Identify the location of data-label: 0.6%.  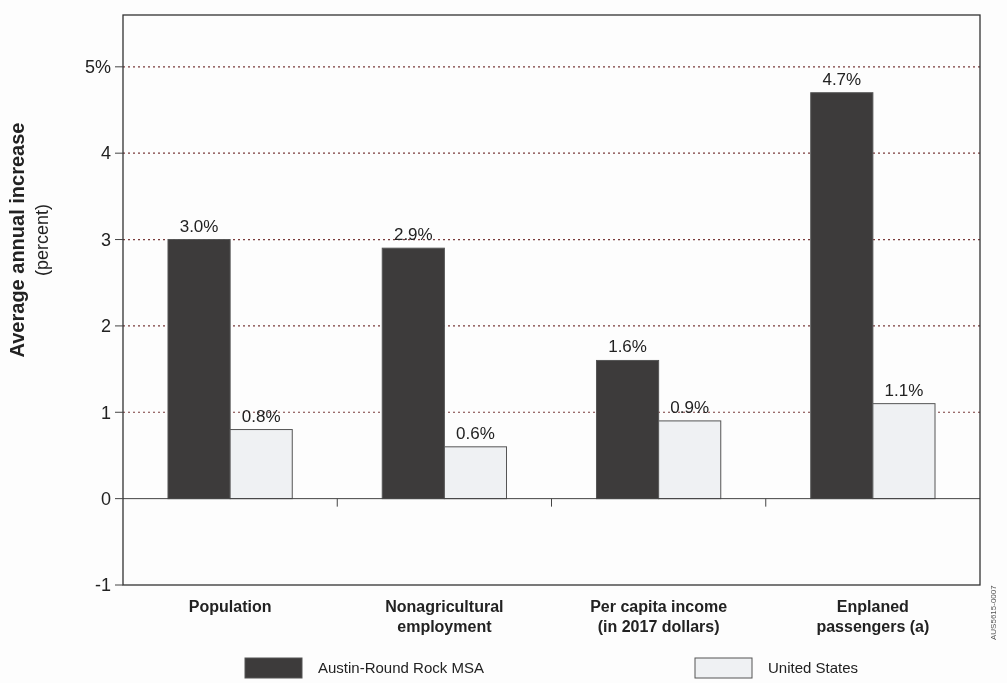
(475, 433).